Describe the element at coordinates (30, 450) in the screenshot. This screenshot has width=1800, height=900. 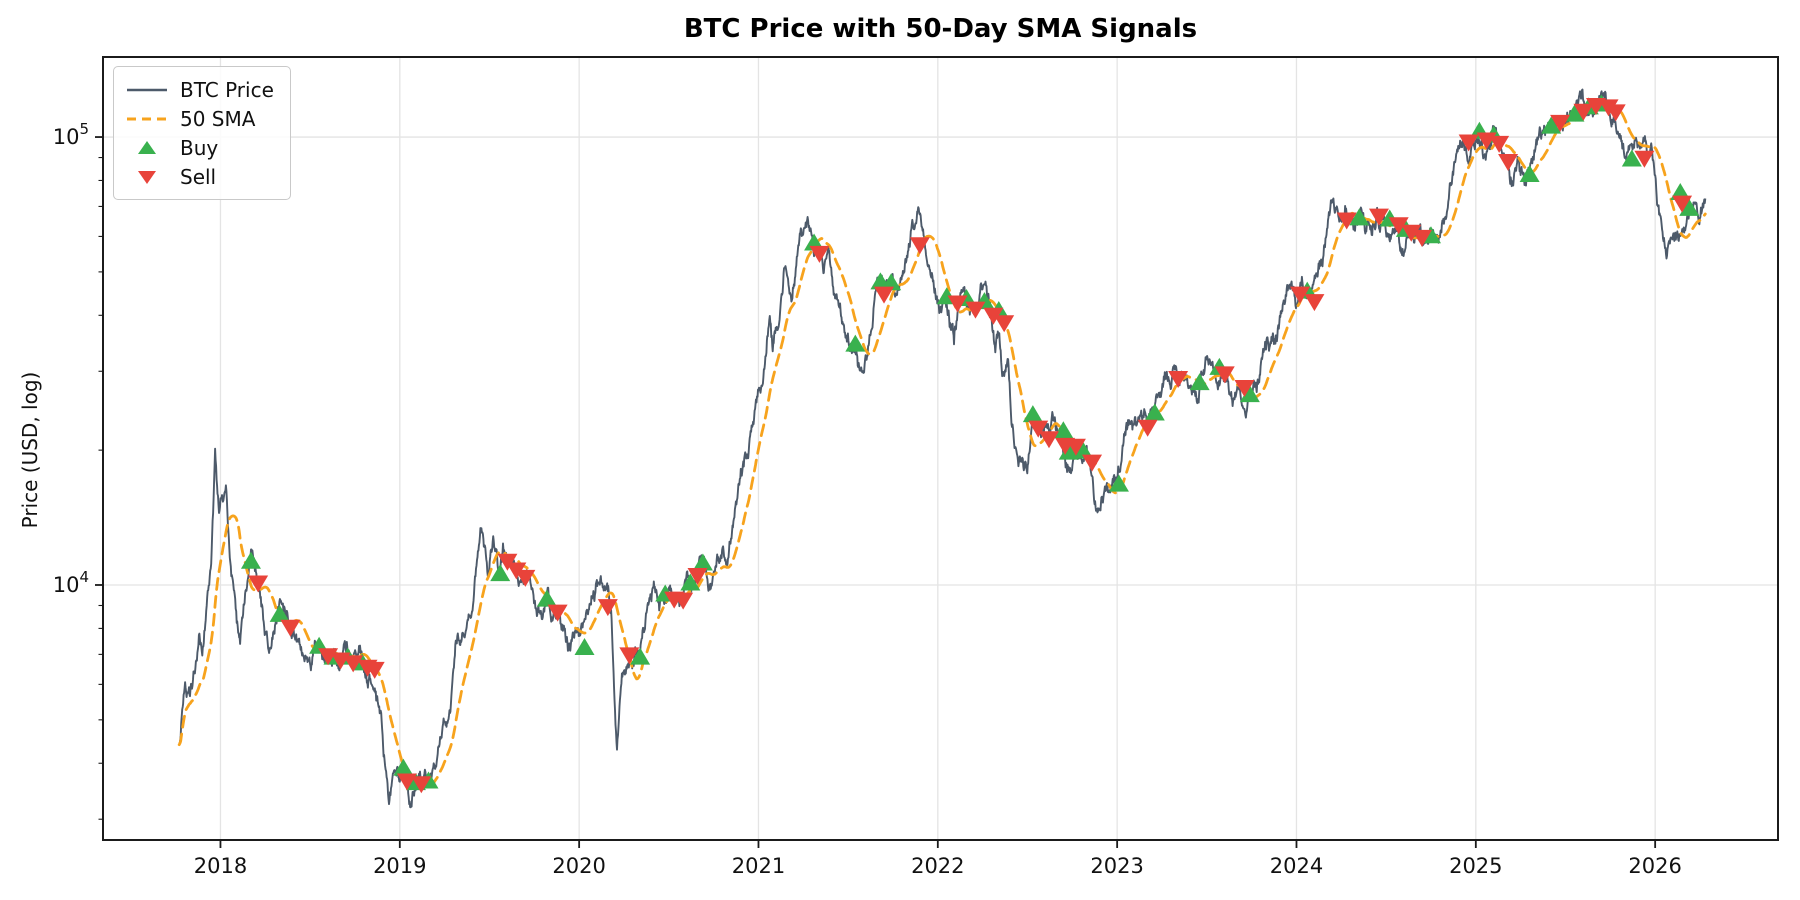
I see `y-axis-label: Price (USD, log)` at that location.